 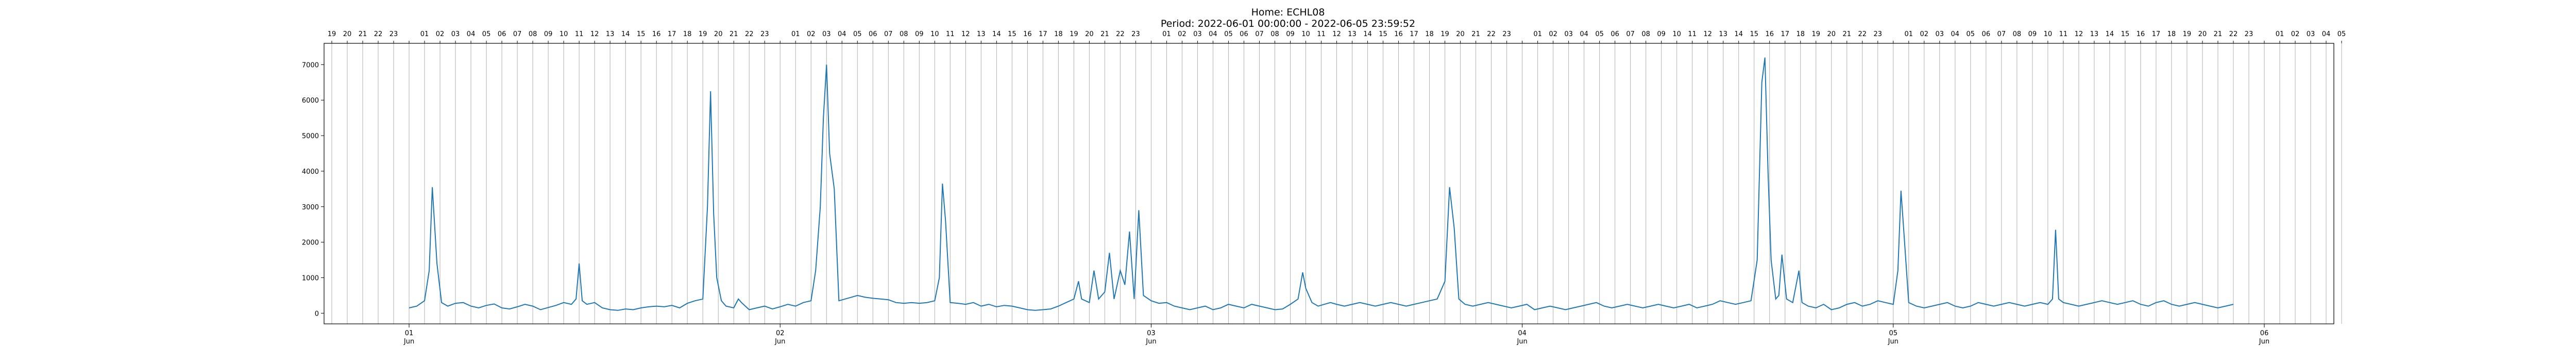 What do you see at coordinates (310, 243) in the screenshot?
I see `y-tick-label: 2000` at bounding box center [310, 243].